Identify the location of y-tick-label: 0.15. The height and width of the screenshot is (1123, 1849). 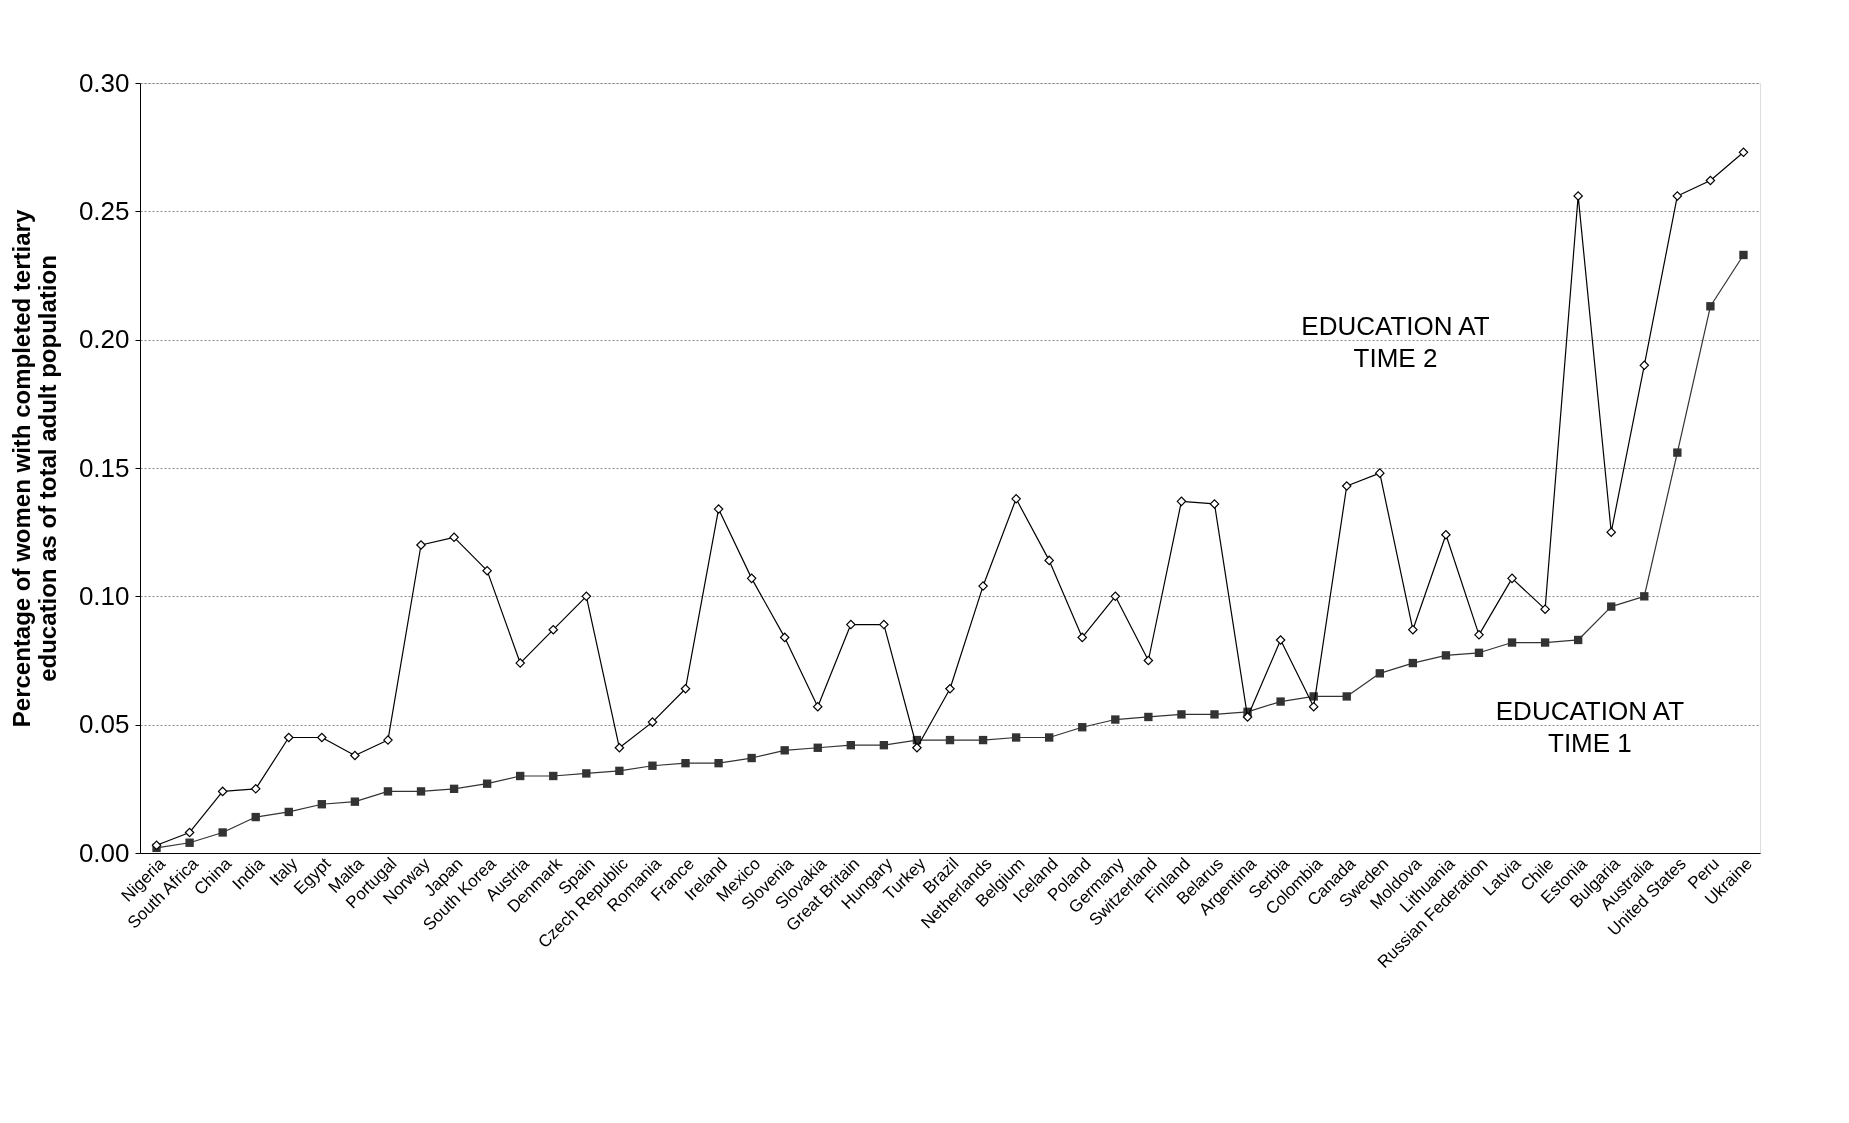
(104, 467).